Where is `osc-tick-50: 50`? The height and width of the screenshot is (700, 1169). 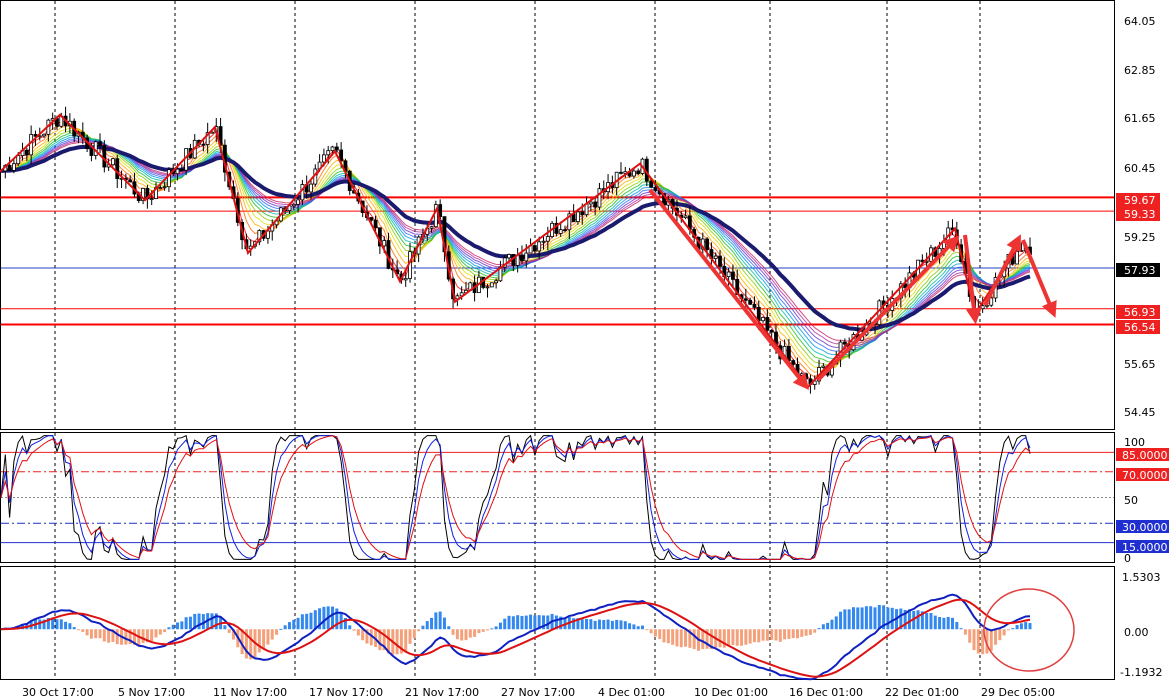
osc-tick-50: 50 is located at coordinates (1131, 500).